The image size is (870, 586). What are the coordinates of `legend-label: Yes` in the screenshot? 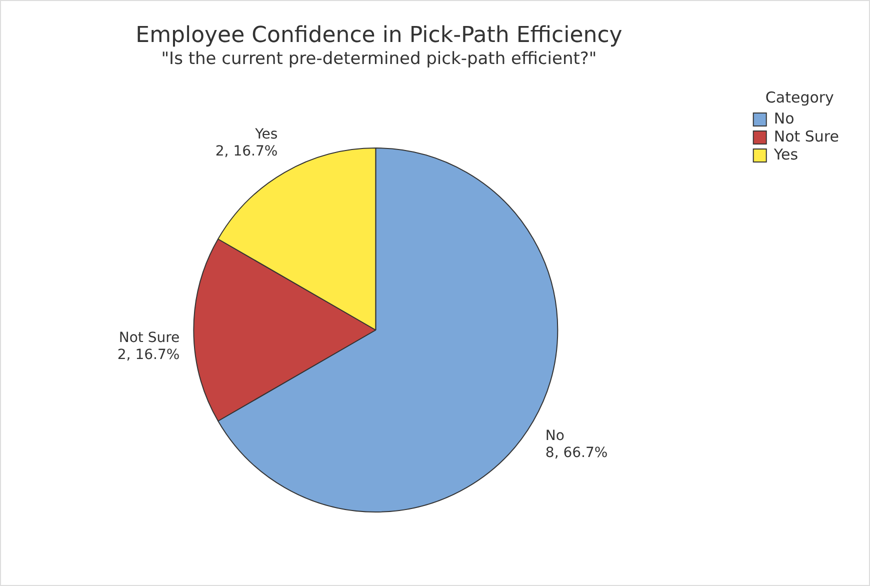 It's located at (785, 154).